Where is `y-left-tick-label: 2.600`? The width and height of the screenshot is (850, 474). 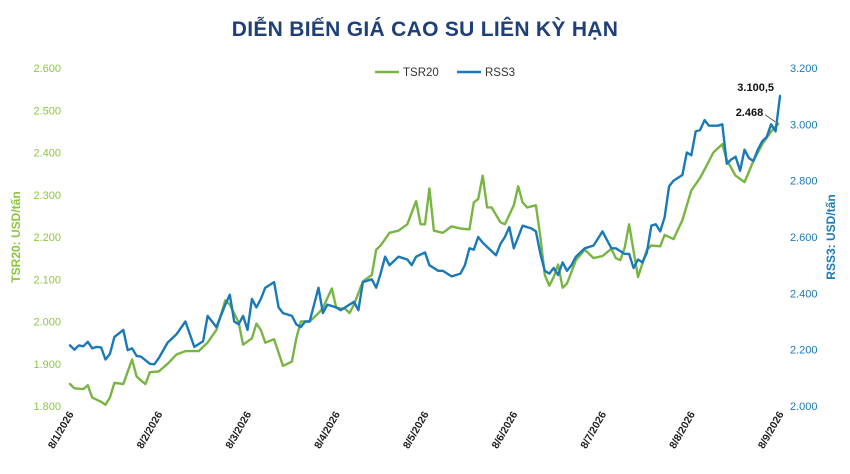
y-left-tick-label: 2.600 is located at coordinates (47, 69).